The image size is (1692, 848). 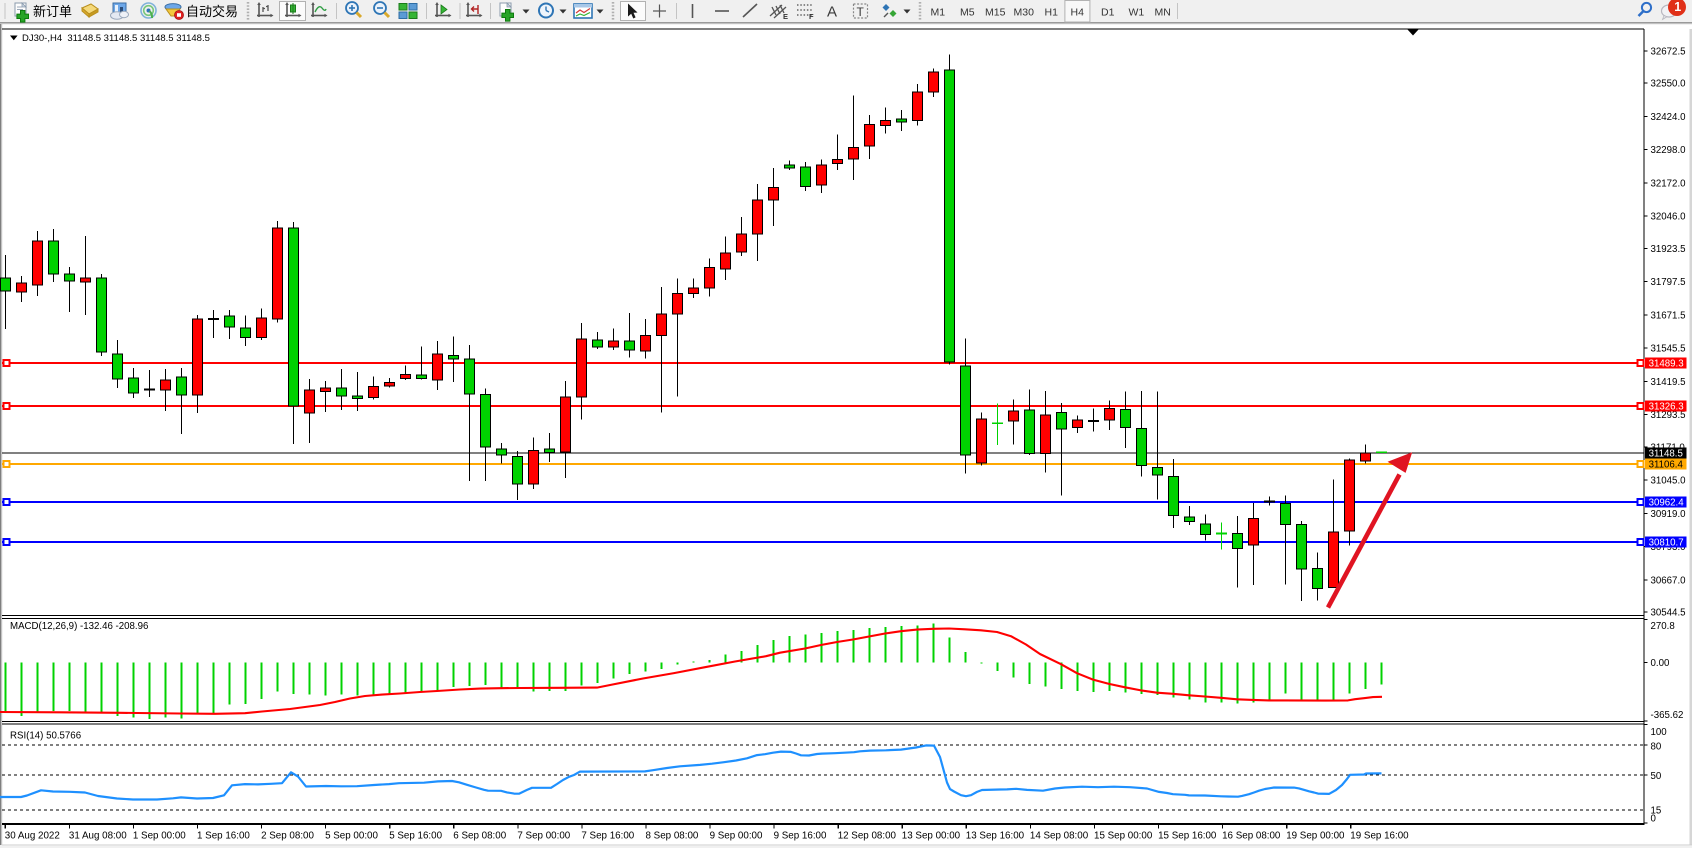 What do you see at coordinates (543, 836) in the screenshot?
I see `svg-text: 7 Sep 00:00` at bounding box center [543, 836].